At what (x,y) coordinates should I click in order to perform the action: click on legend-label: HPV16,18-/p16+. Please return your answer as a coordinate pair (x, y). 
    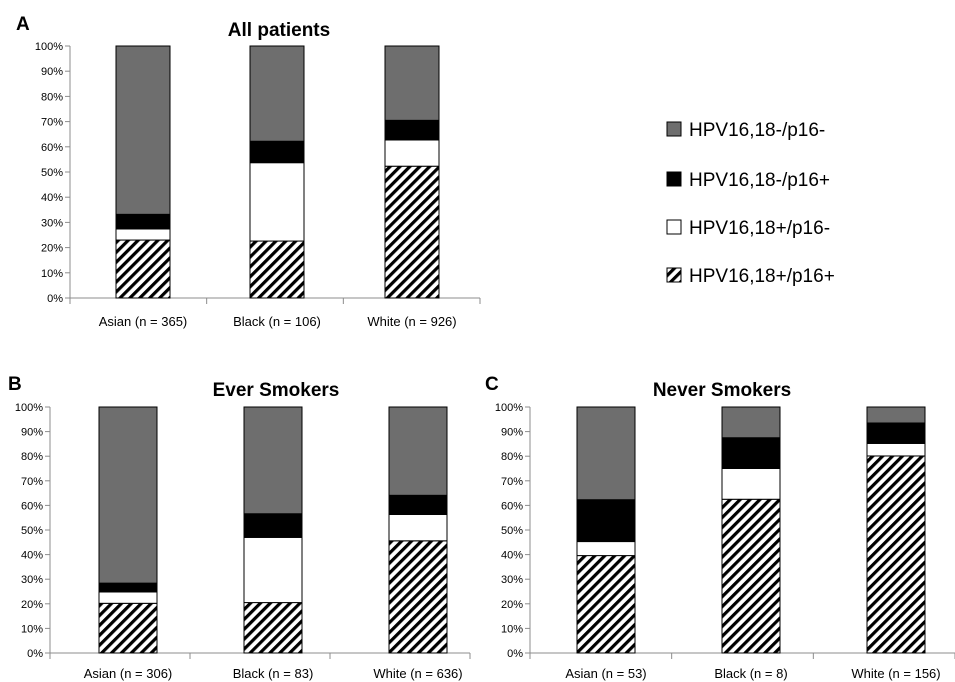
    Looking at the image, I should click on (759, 180).